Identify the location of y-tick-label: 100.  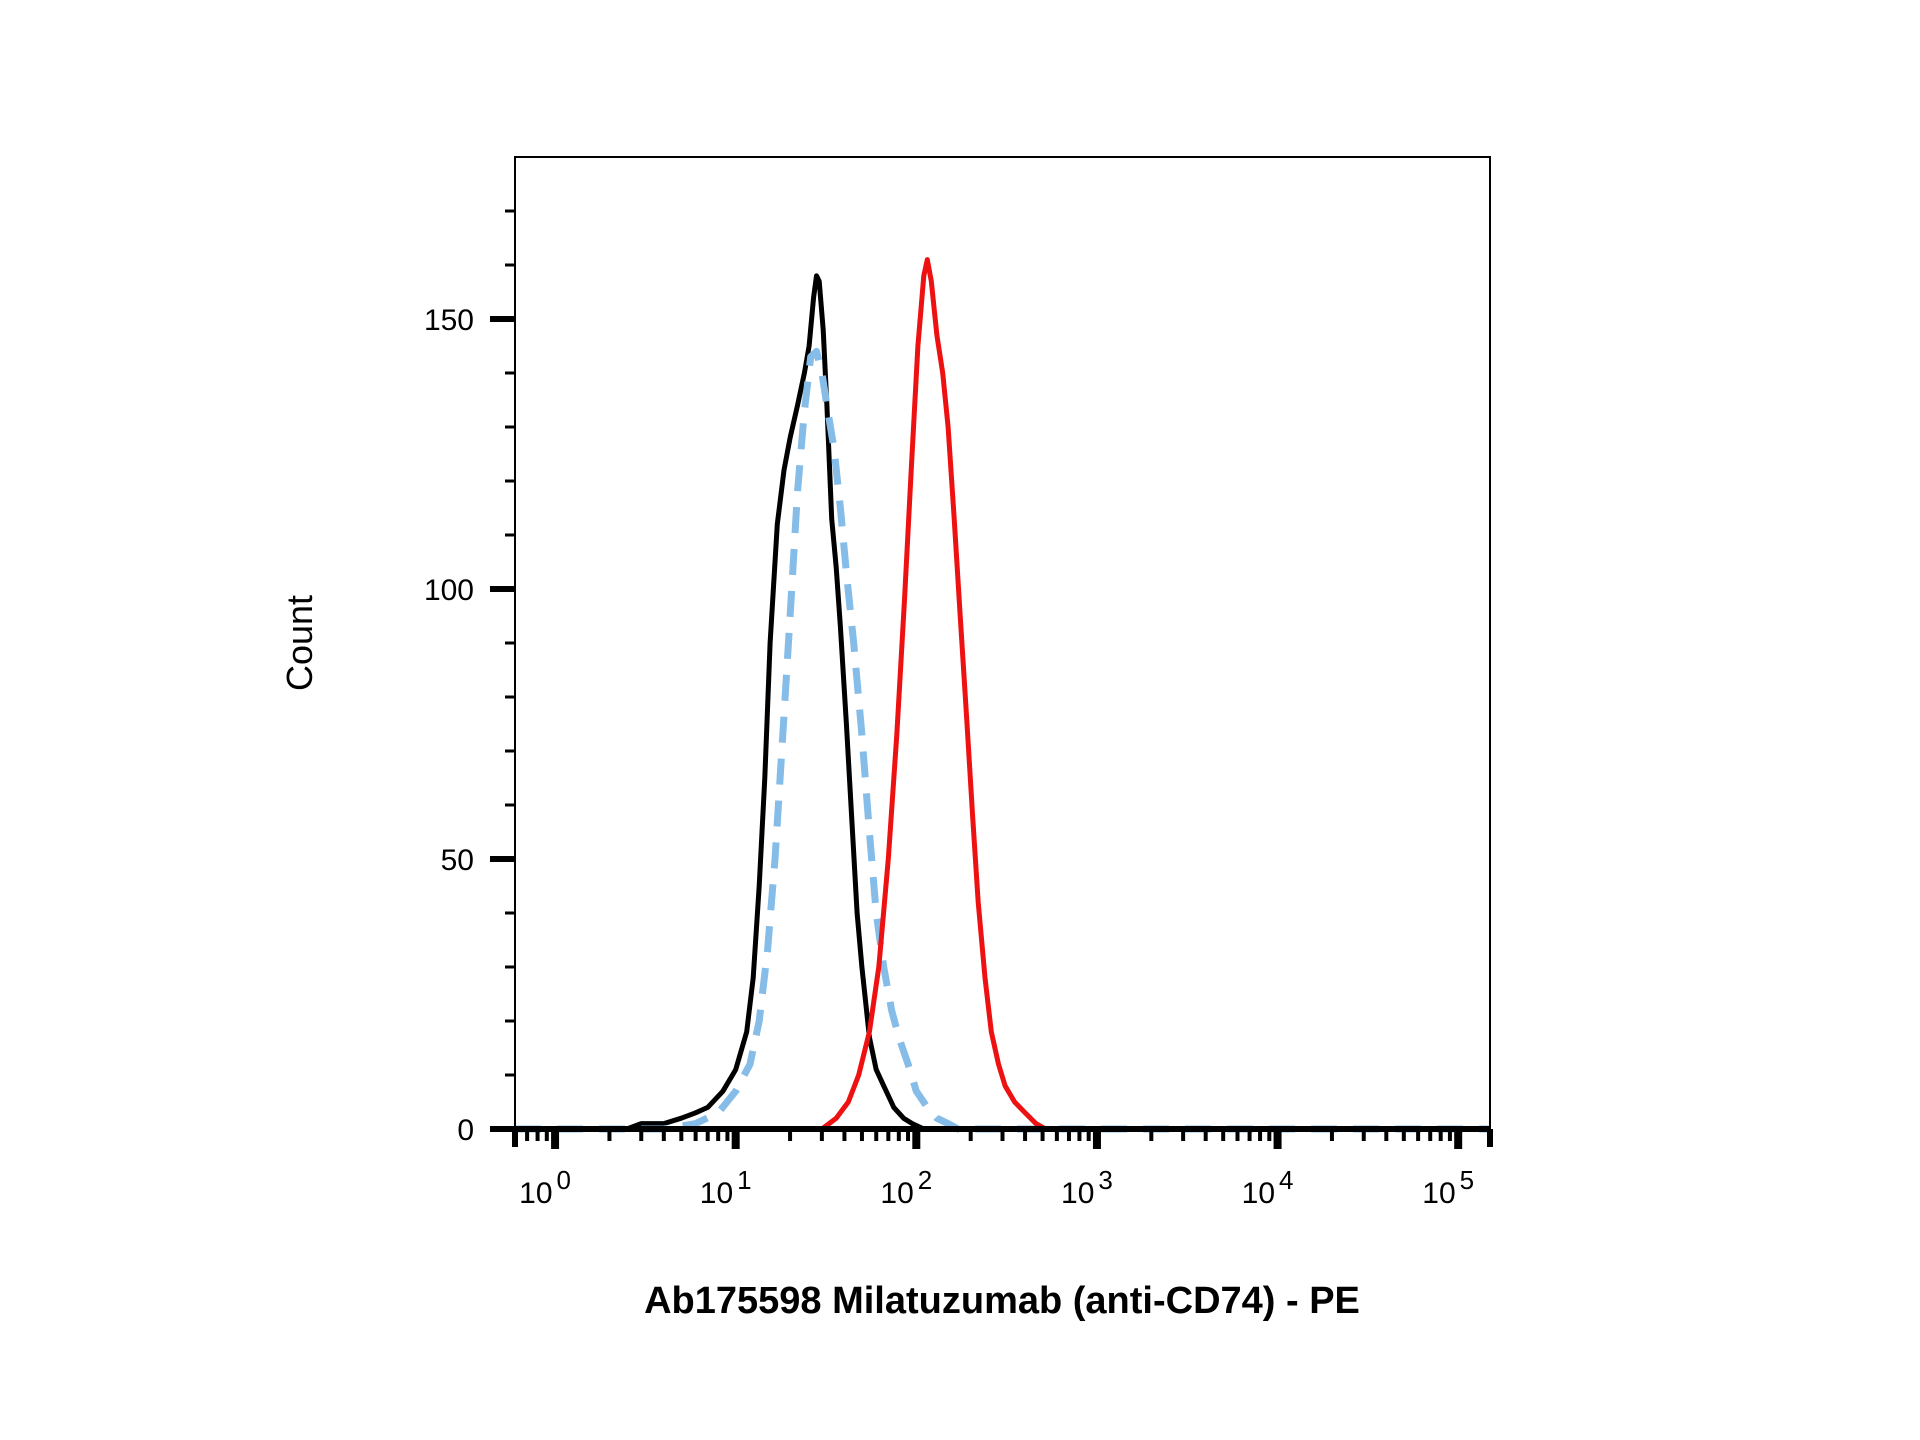
(449, 590).